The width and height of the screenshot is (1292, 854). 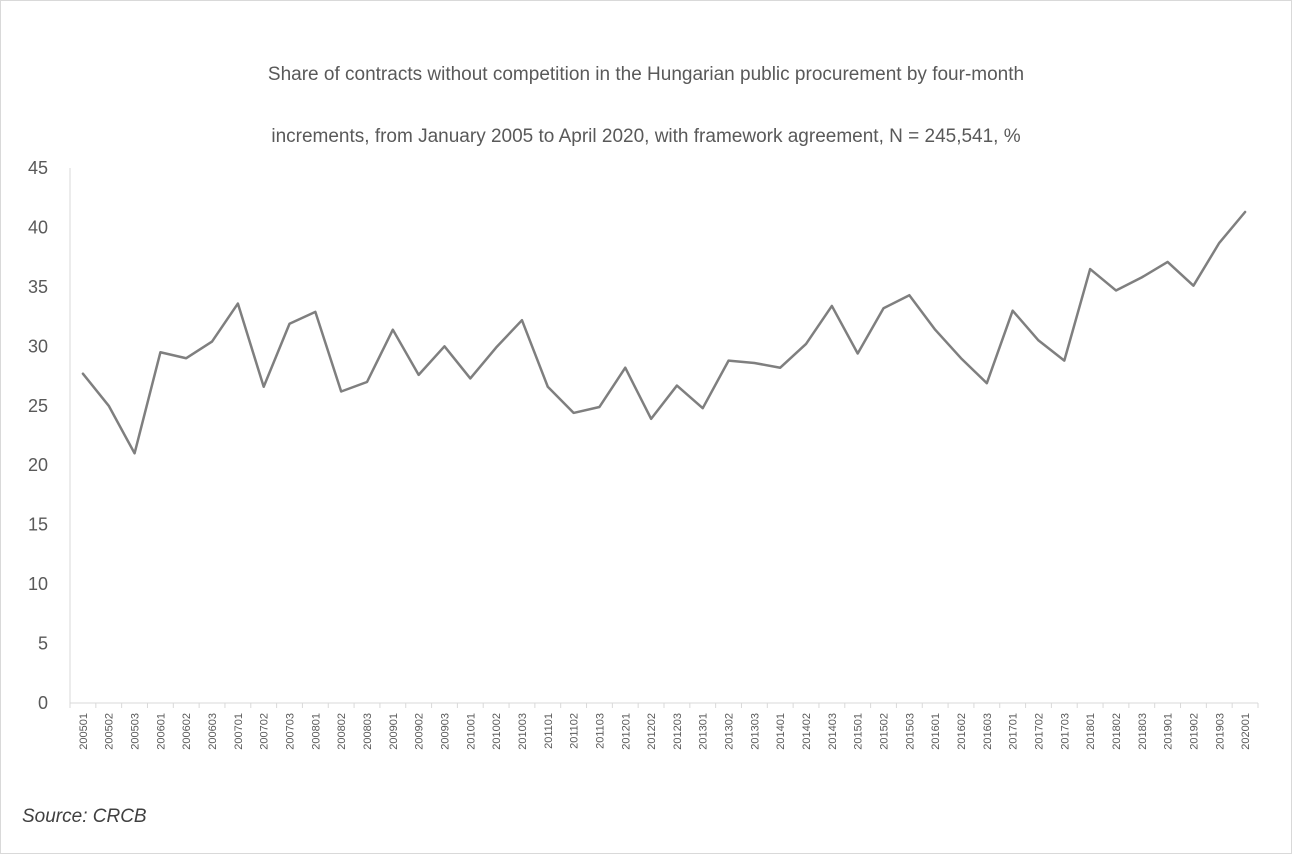 What do you see at coordinates (910, 731) in the screenshot?
I see `x-tick-label: 201503` at bounding box center [910, 731].